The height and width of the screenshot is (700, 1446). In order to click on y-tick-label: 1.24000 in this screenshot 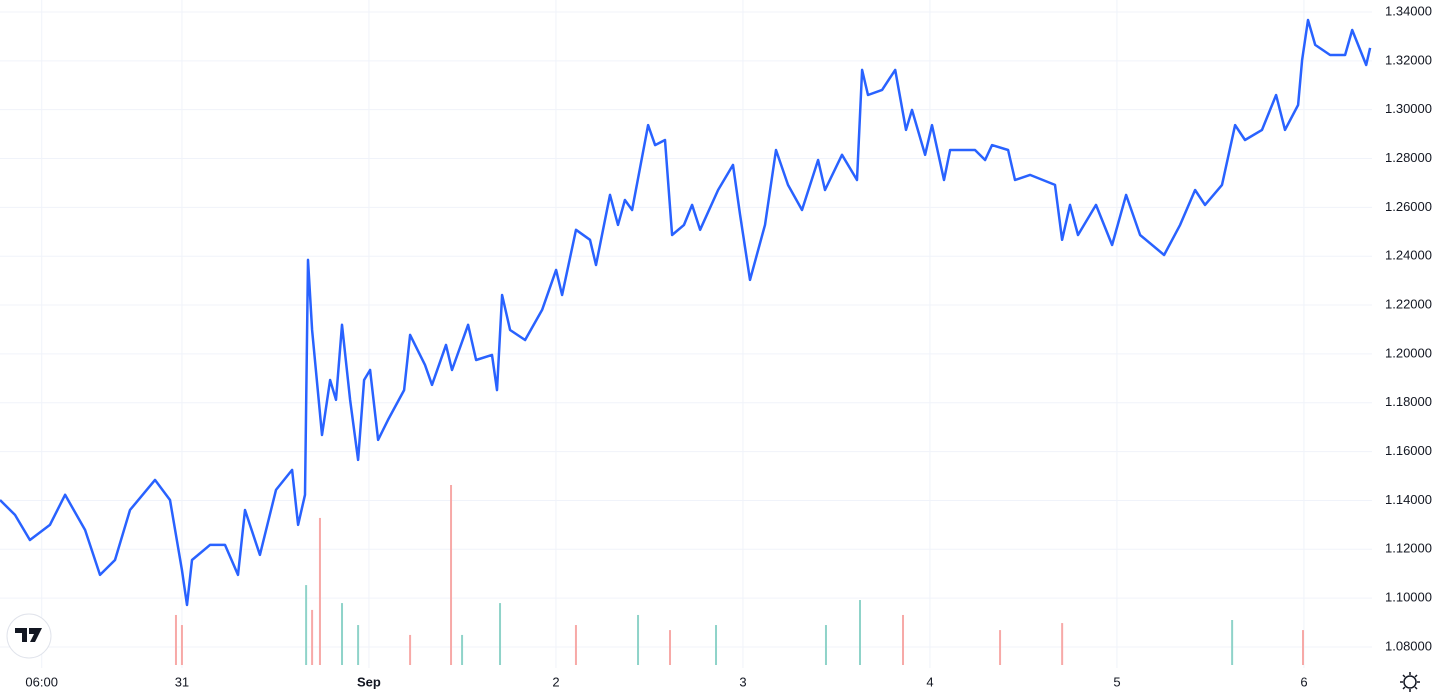, I will do `click(1408, 255)`.